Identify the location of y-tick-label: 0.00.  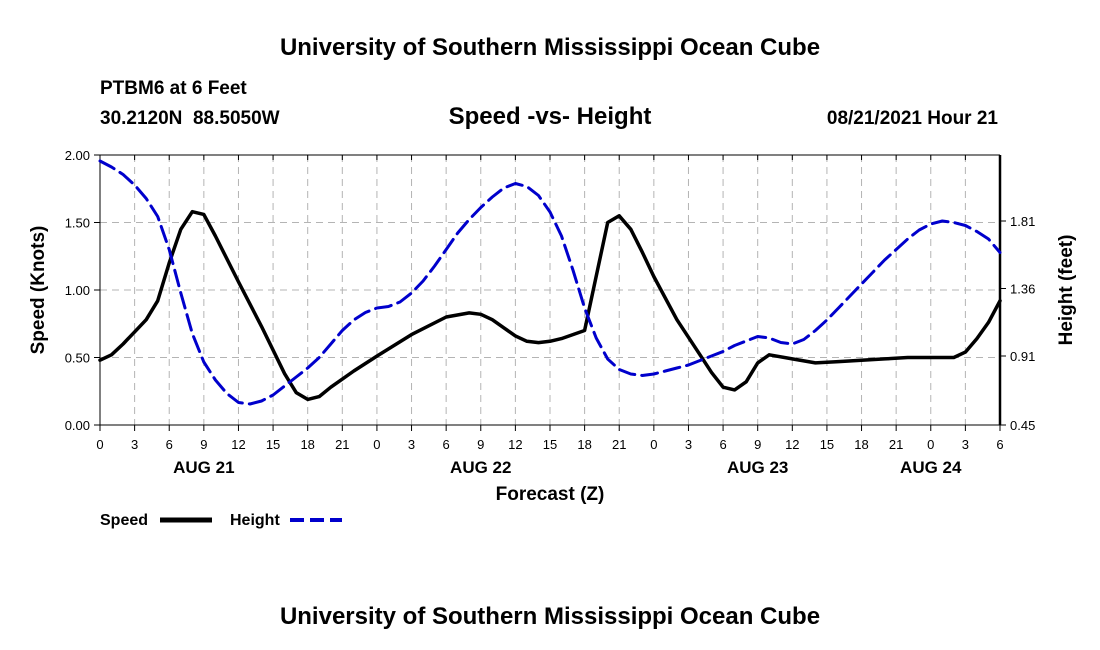
(77, 425).